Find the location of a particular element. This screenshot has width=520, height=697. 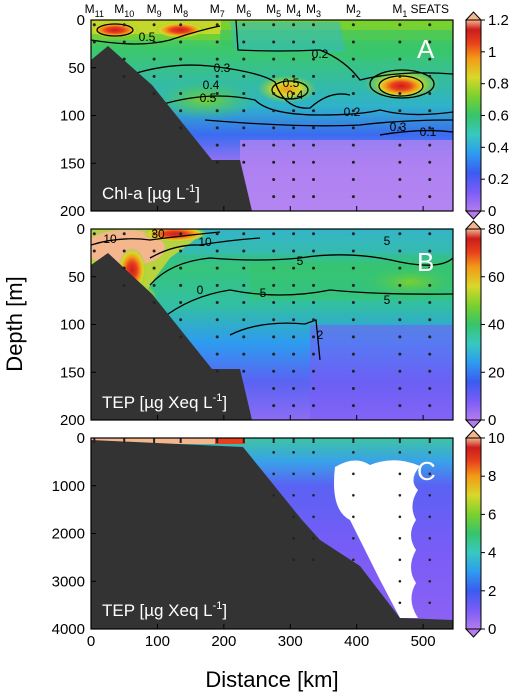

colorbar-tick-label: 1.2 is located at coordinates (498, 20).